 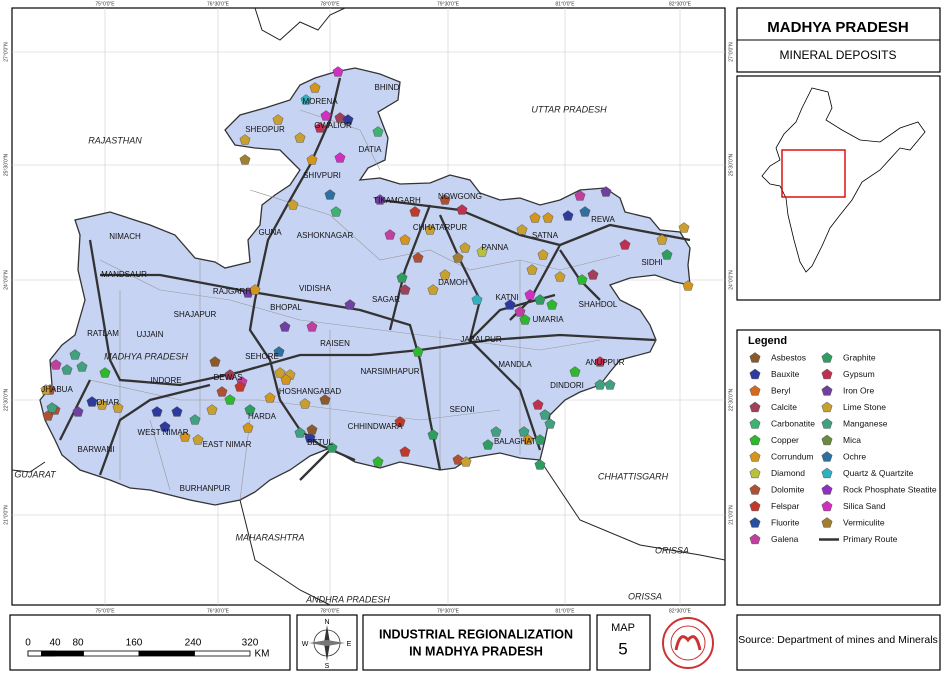 What do you see at coordinates (813, 173) in the screenshot?
I see `inset-highlight` at bounding box center [813, 173].